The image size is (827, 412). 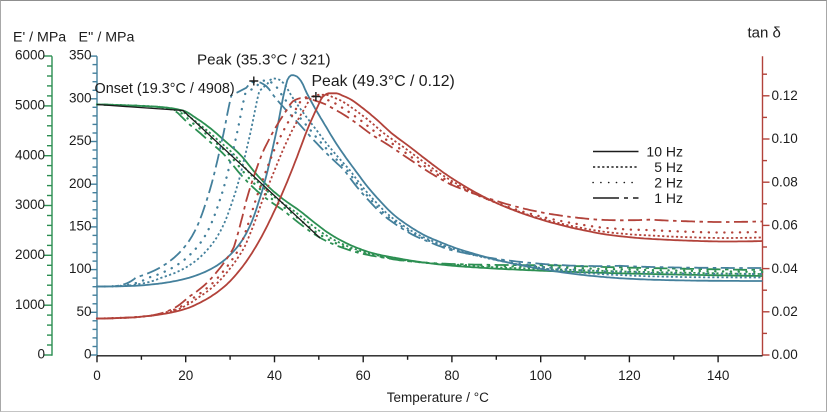 I want to click on svg-text: 2000, so click(x=30, y=254).